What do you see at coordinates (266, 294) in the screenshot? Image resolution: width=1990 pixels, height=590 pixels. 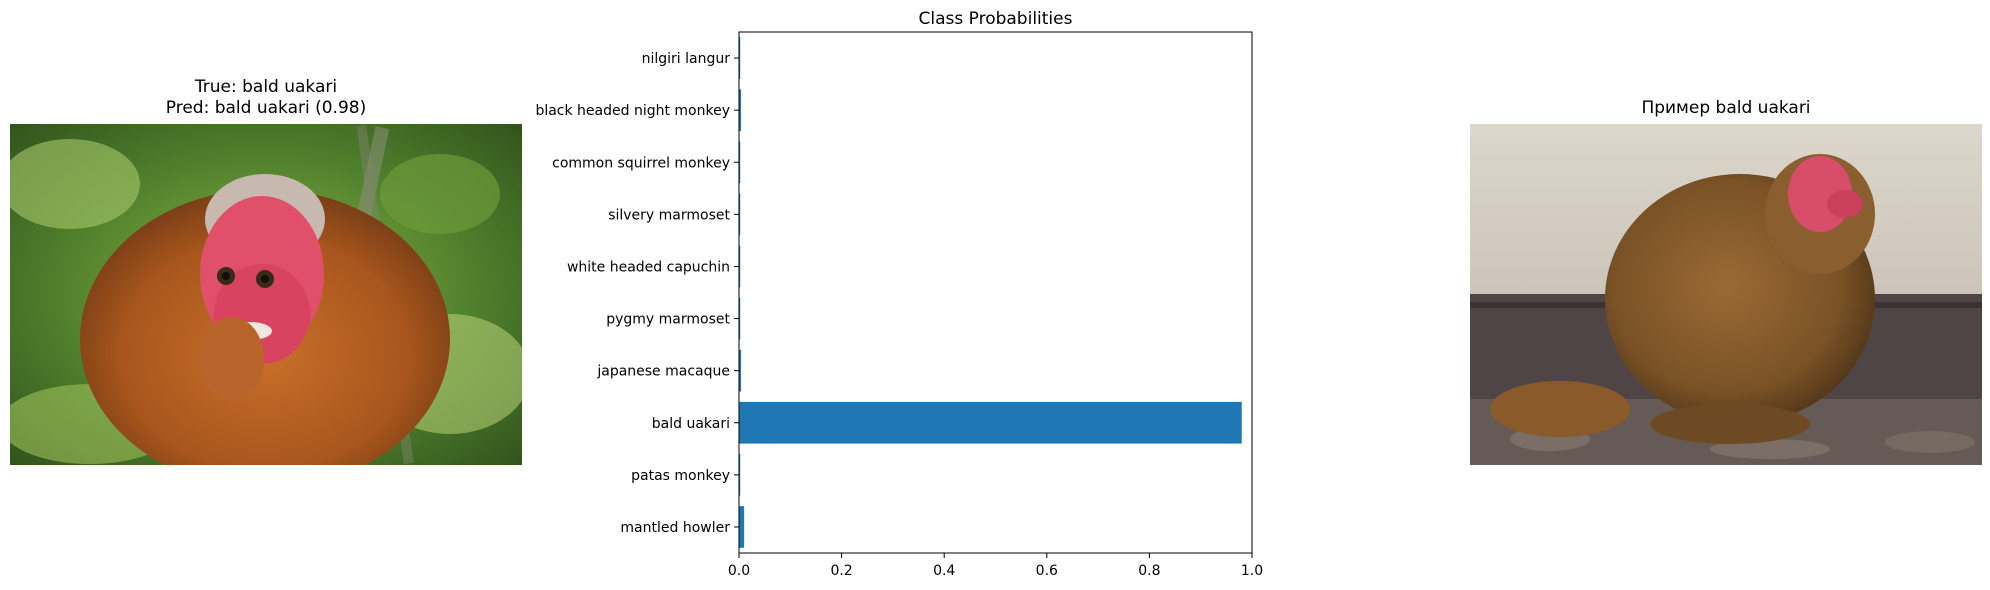 I see `predicted-image` at bounding box center [266, 294].